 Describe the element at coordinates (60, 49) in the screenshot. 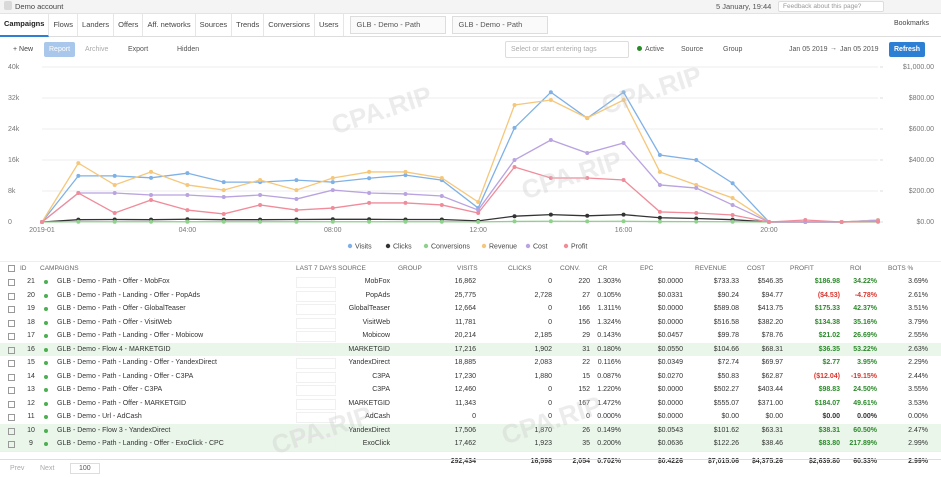

I see `report-button: Report` at that location.